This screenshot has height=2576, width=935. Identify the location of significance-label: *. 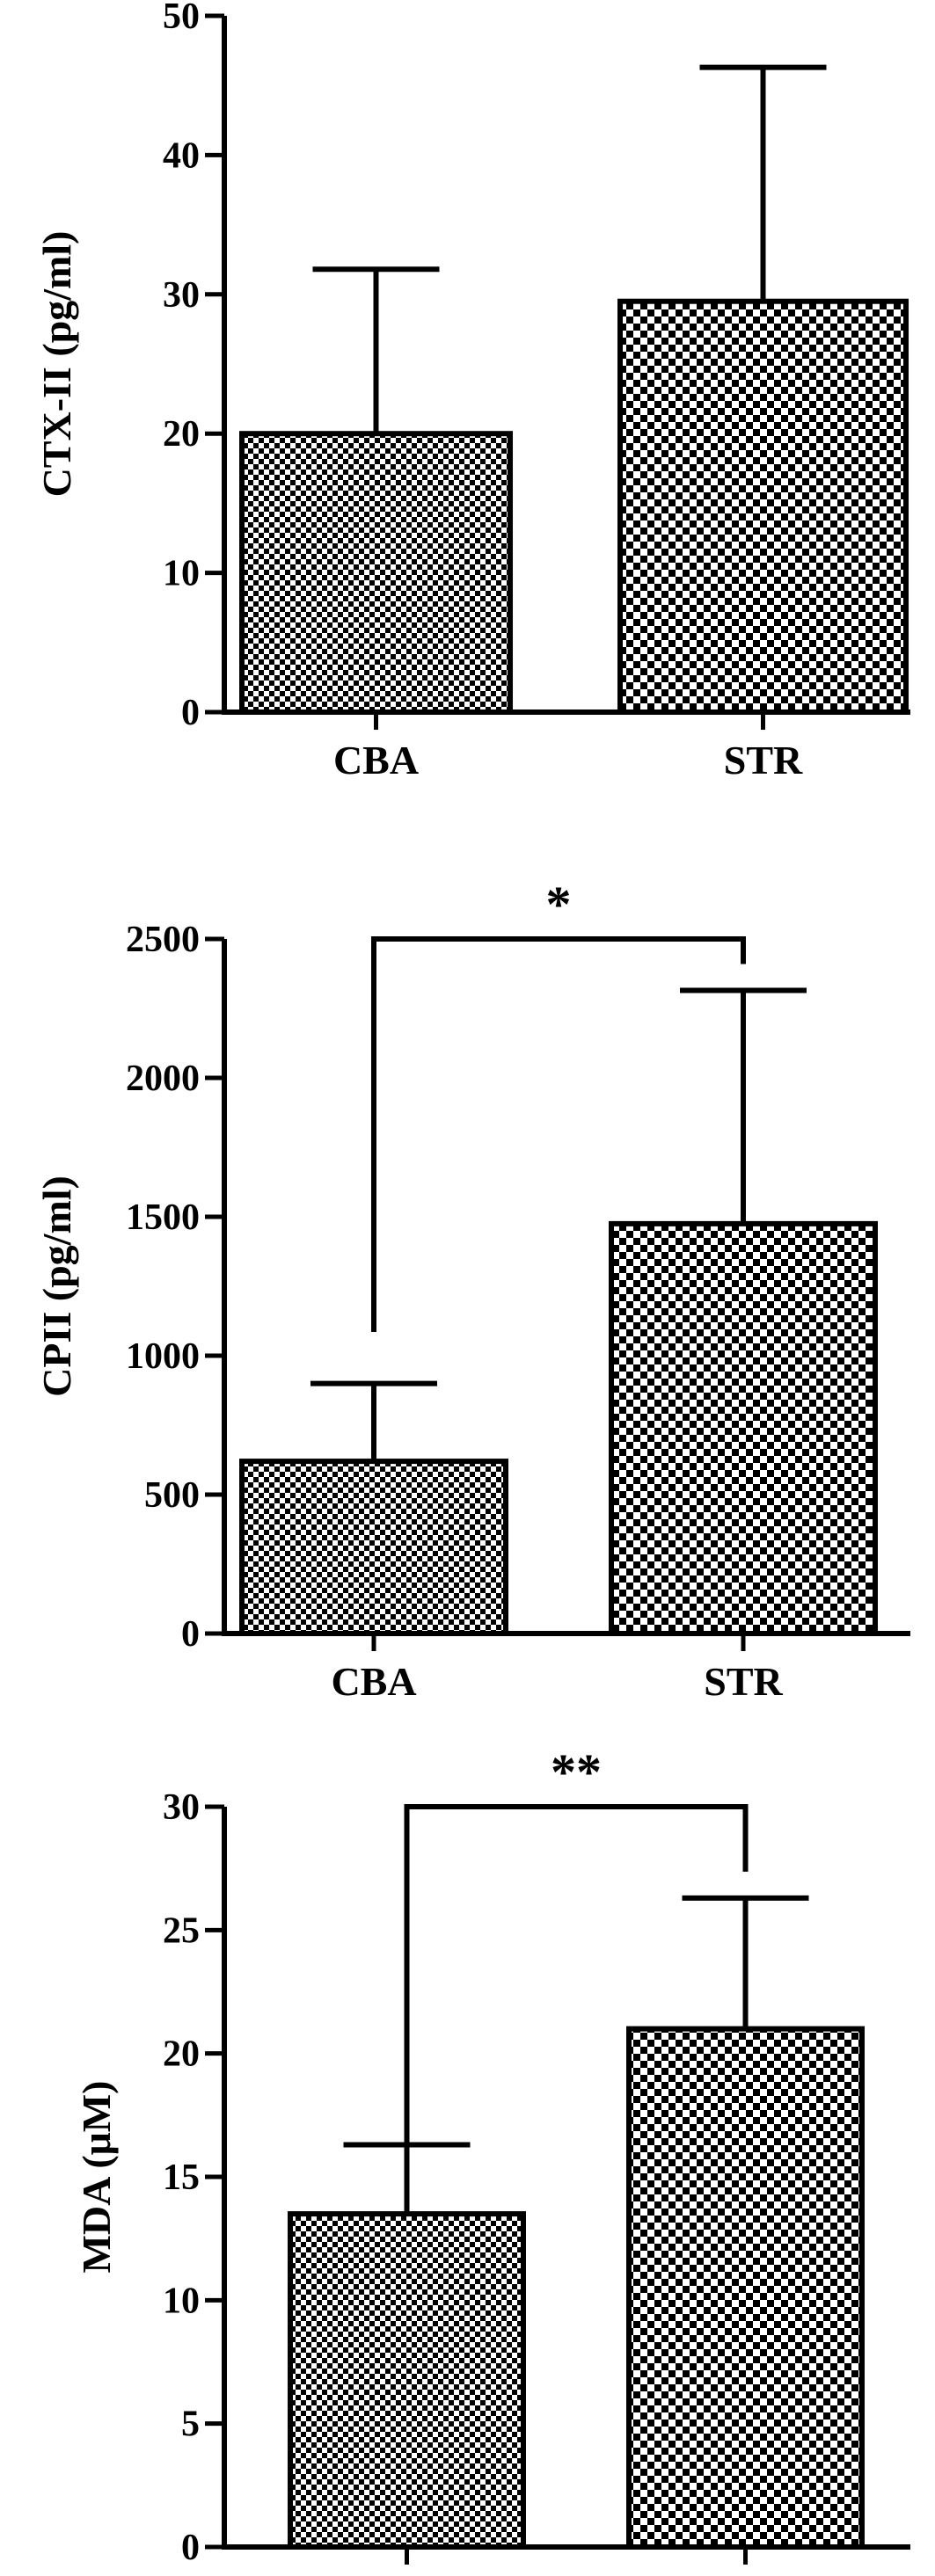
(559, 904).